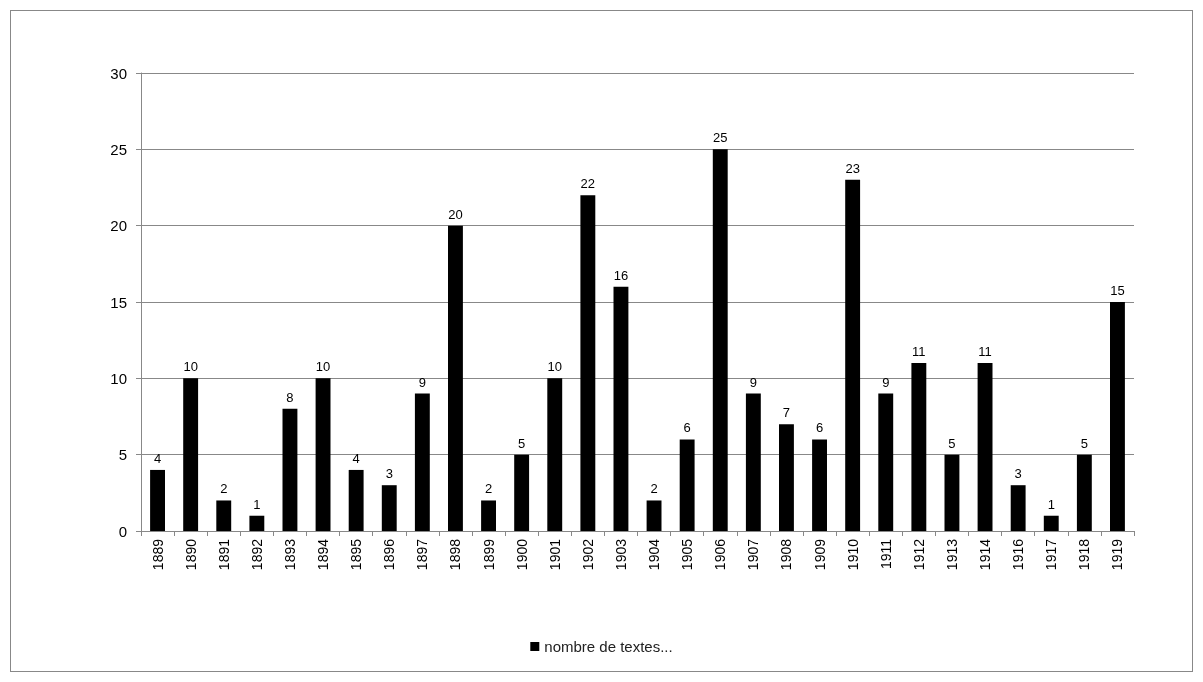 Image resolution: width=1203 pixels, height=682 pixels. Describe the element at coordinates (290, 397) in the screenshot. I see `data-label: 8` at that location.